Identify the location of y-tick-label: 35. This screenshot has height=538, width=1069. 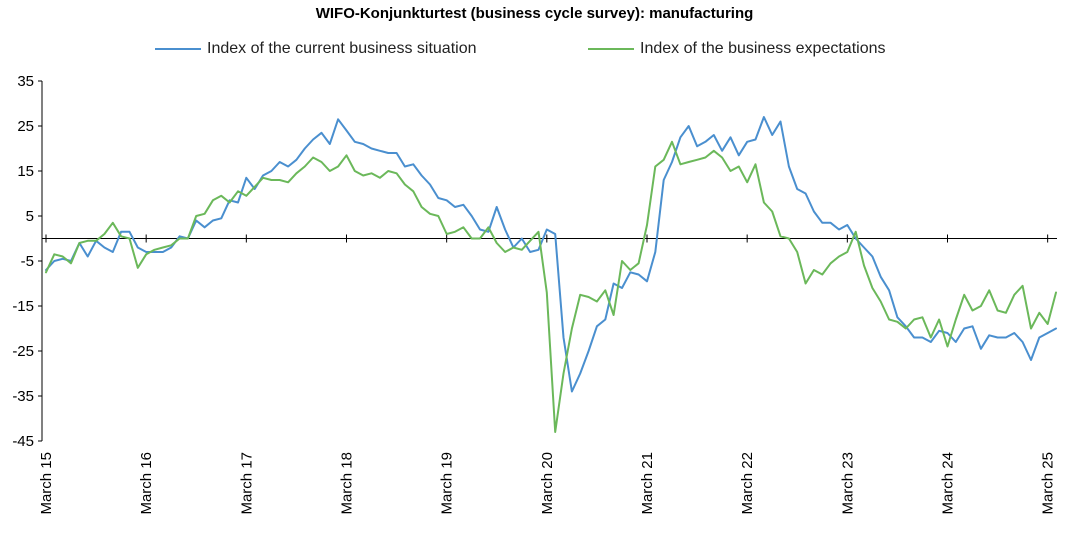
(25, 81).